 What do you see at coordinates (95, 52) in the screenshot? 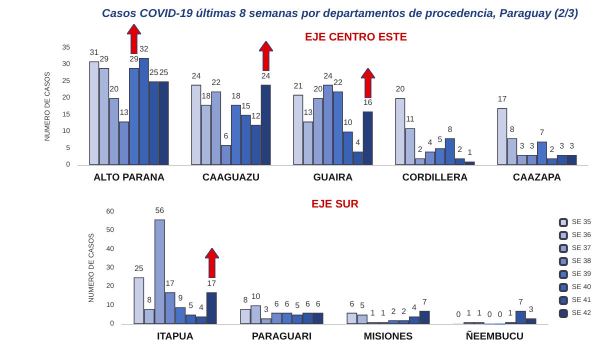
I see `data-label: 31` at bounding box center [95, 52].